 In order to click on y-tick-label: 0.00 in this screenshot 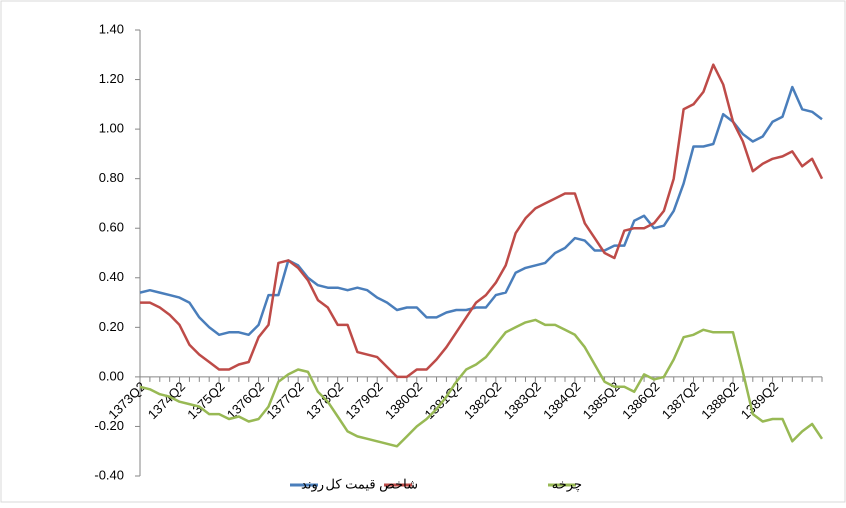, I will do `click(111, 375)`.